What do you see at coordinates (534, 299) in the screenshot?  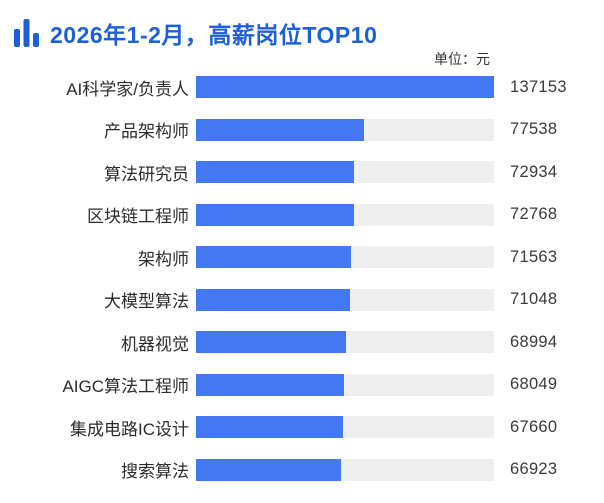 I see `bar-value: 71048` at bounding box center [534, 299].